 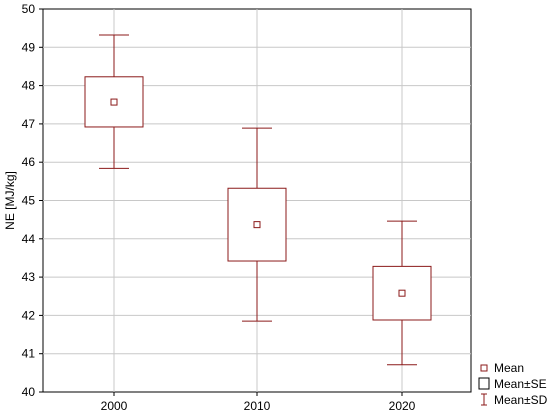 I want to click on y-tick-label: 45, so click(x=29, y=201).